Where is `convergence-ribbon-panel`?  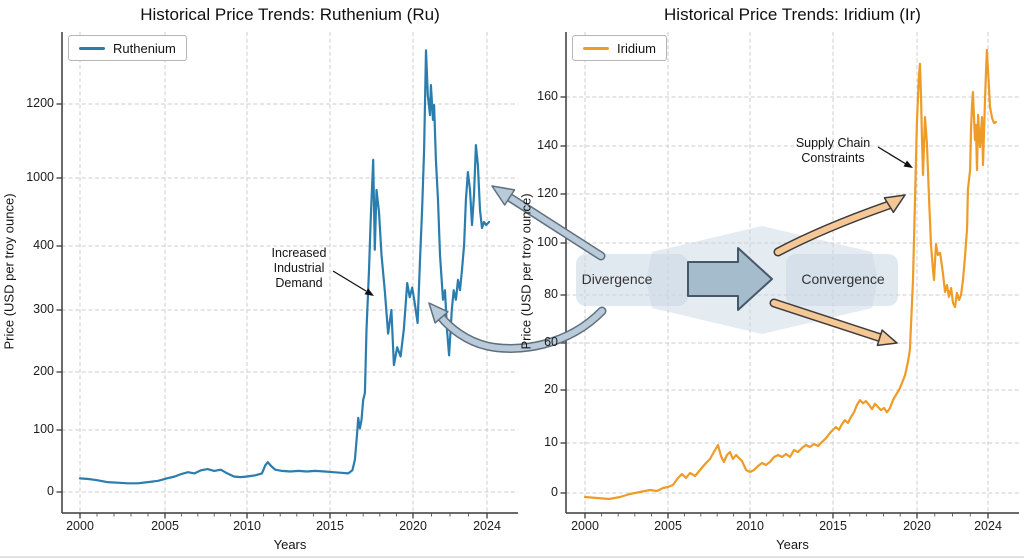
convergence-ribbon-panel is located at coordinates (842, 280).